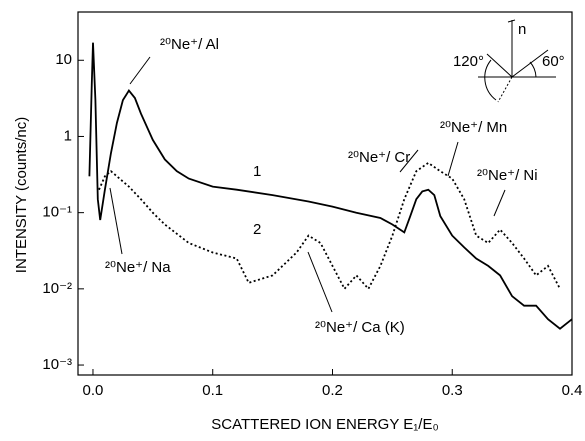 This screenshot has width=585, height=441. I want to click on annotation: ²⁰Ne⁺/ Al, so click(189, 44).